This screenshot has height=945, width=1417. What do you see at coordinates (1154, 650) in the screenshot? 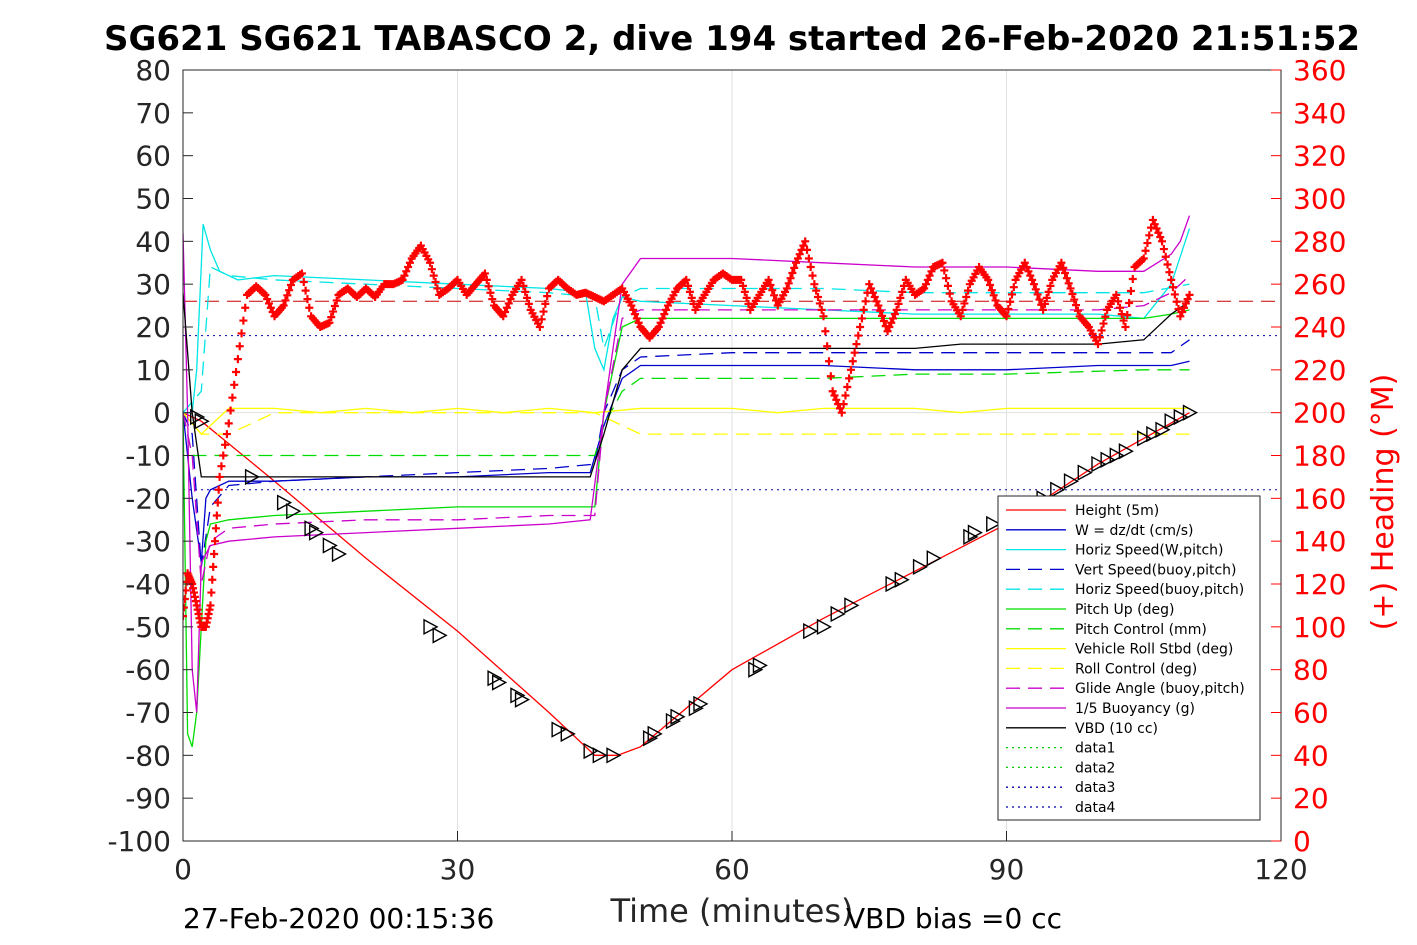
I see `legend-label-7: Vehicle Roll Stbd (deg)` at bounding box center [1154, 650].